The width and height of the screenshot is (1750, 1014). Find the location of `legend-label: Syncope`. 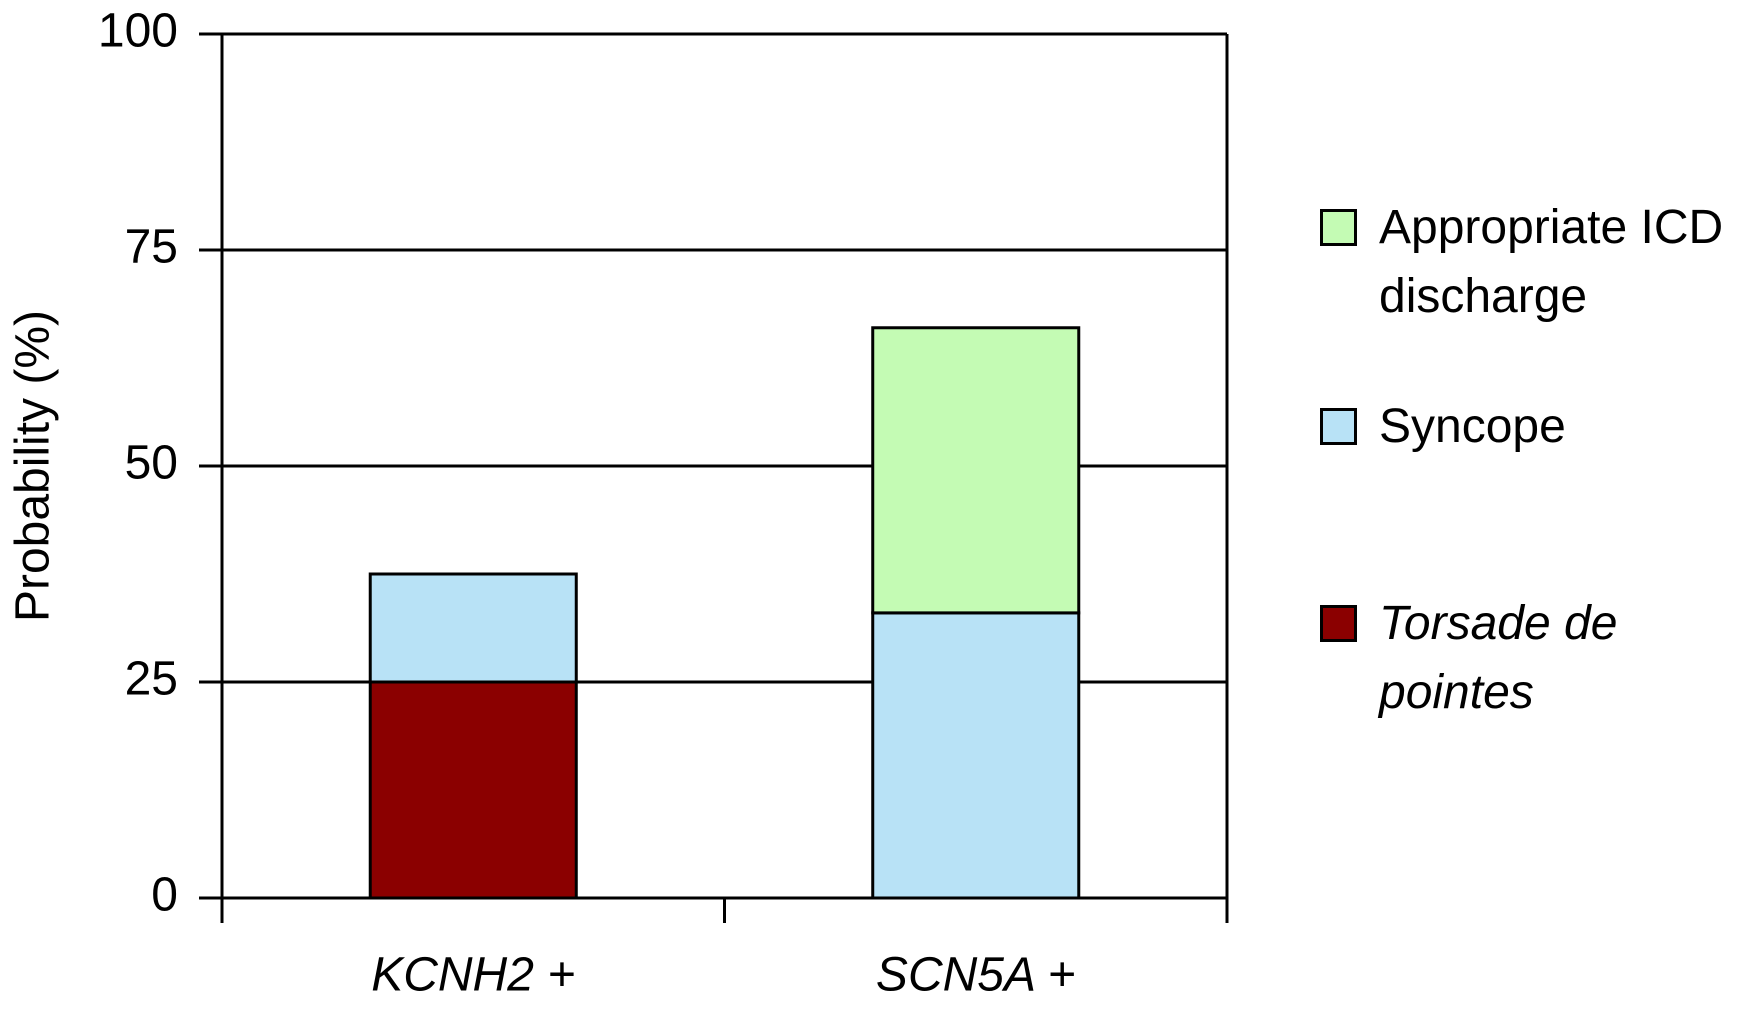

legend-label: Syncope is located at coordinates (1472, 426).